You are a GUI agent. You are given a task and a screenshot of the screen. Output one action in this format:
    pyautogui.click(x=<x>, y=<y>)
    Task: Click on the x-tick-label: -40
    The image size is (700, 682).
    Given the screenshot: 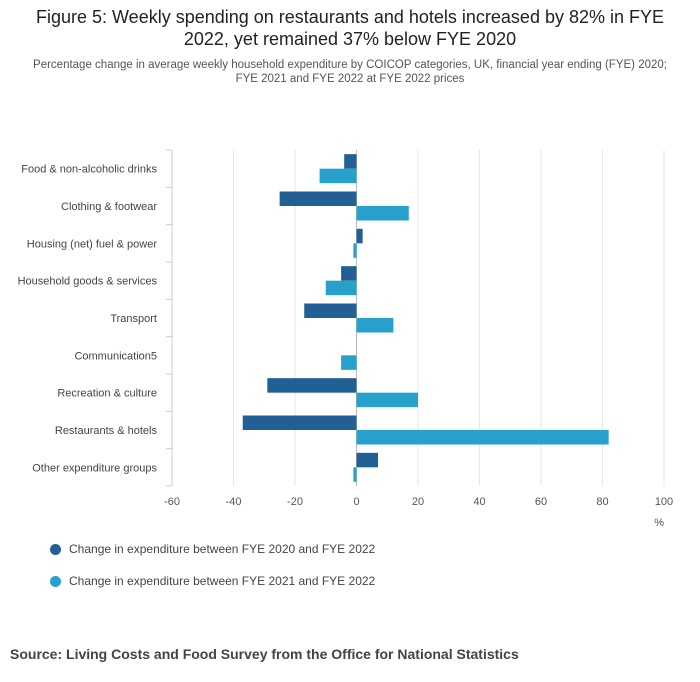 What is the action you would take?
    pyautogui.click(x=234, y=502)
    